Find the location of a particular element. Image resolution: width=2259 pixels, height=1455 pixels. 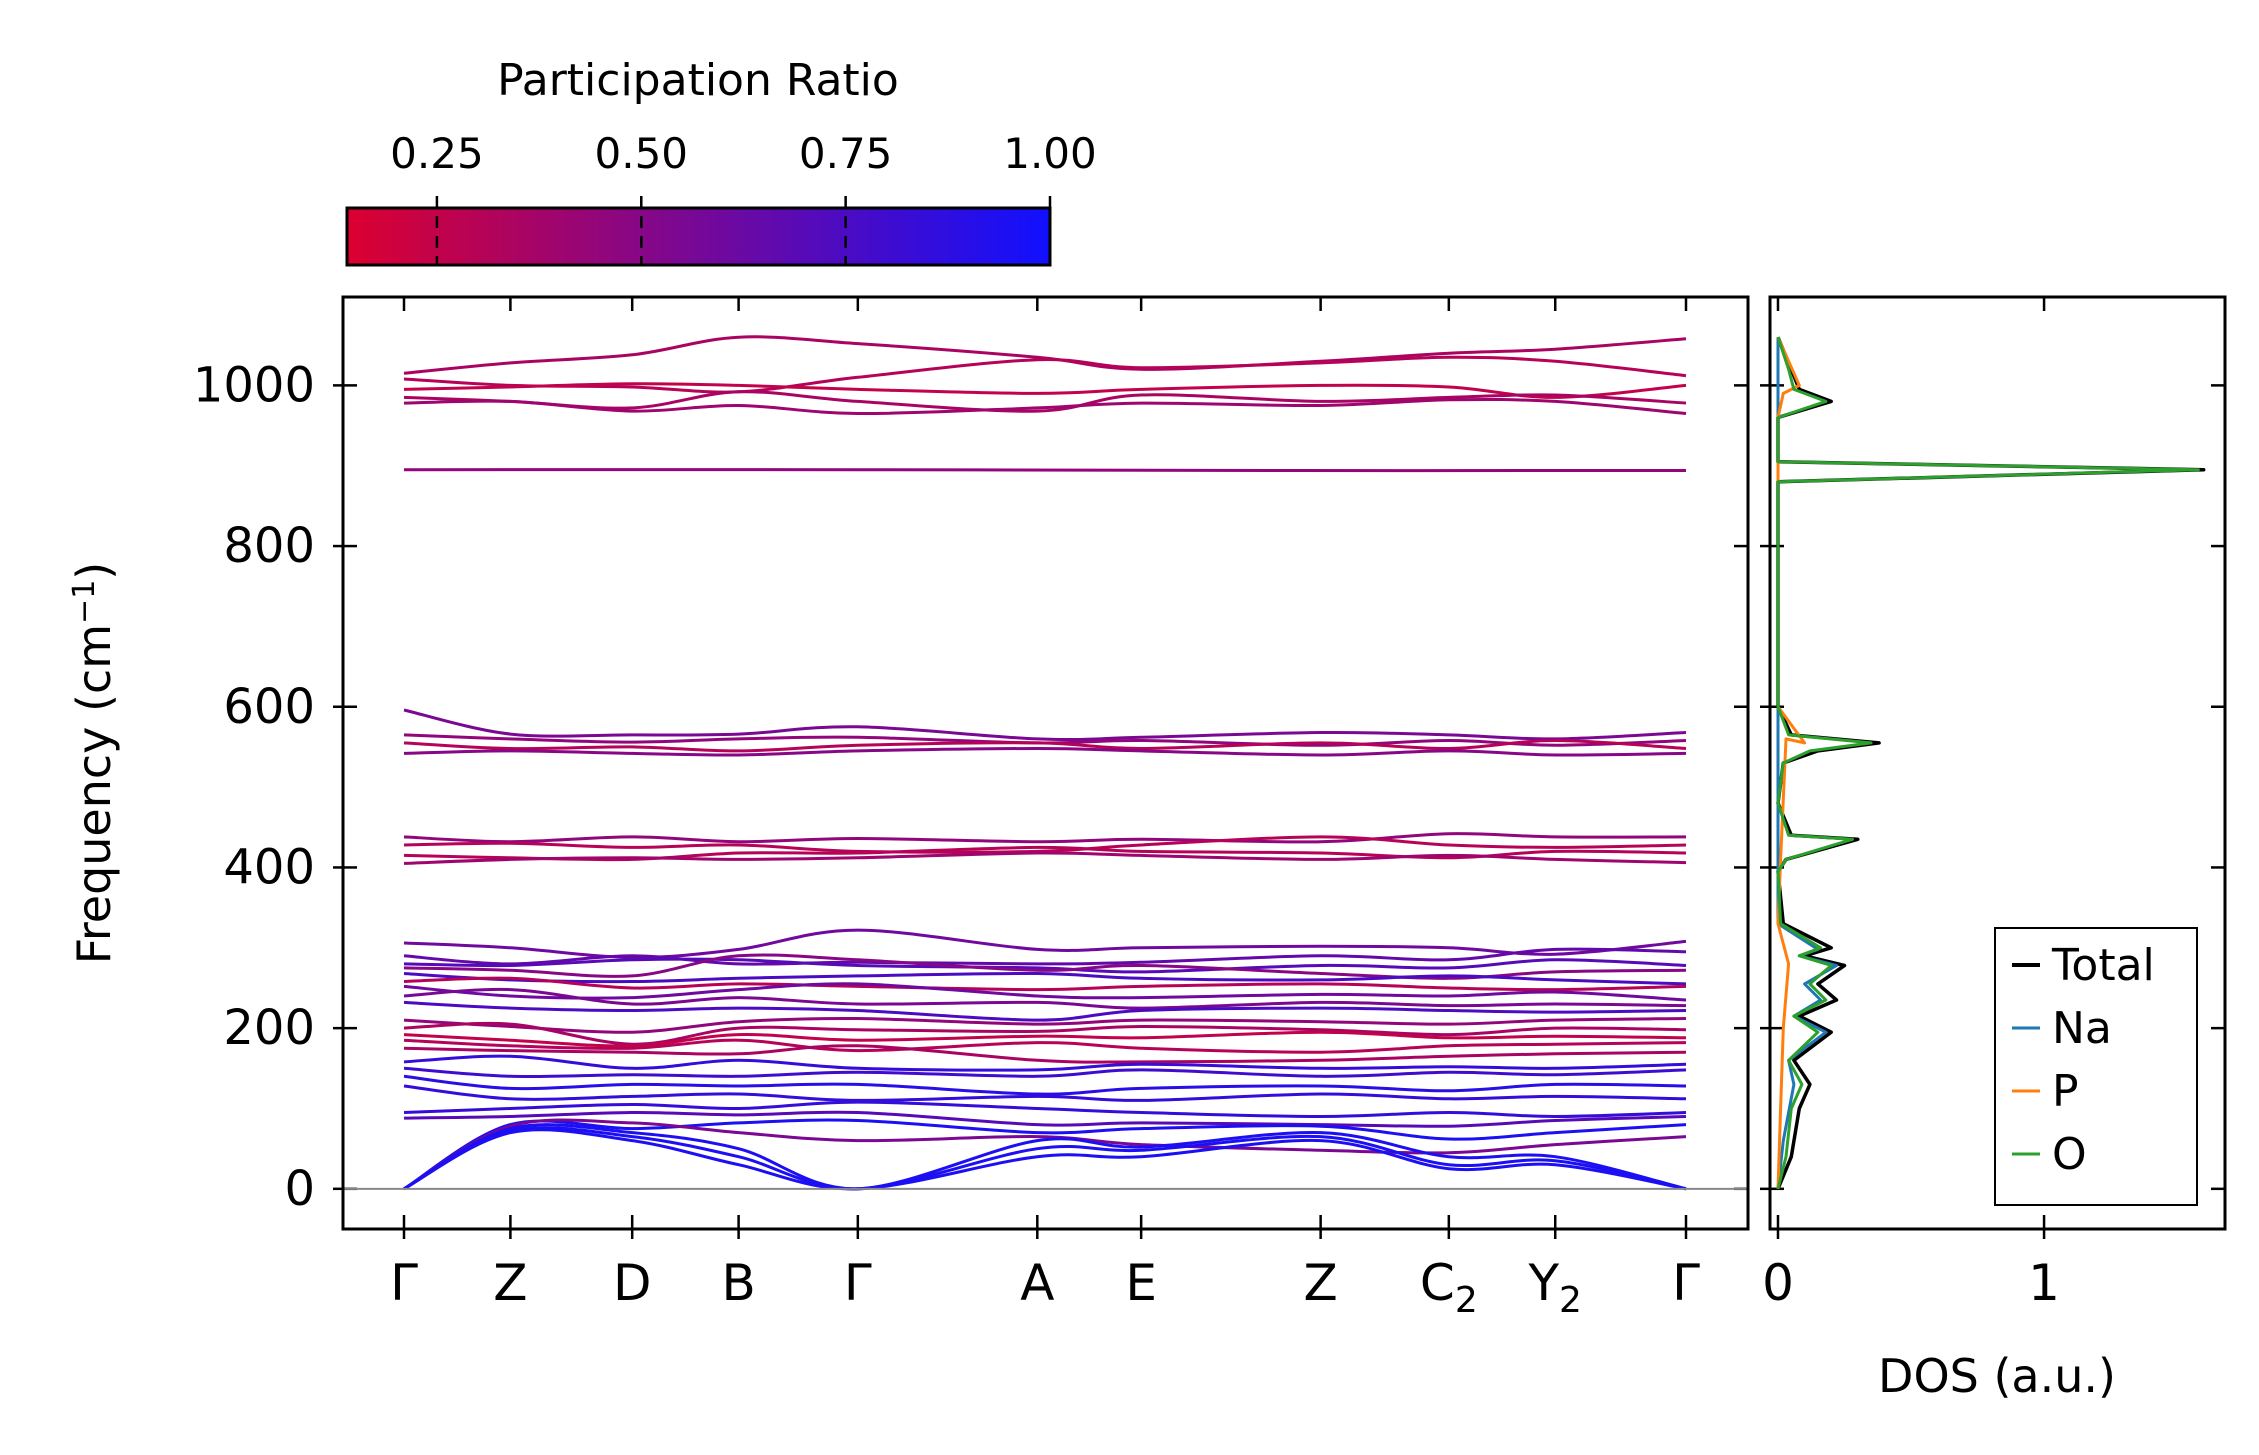

legend-label: O is located at coordinates (2069, 1154).